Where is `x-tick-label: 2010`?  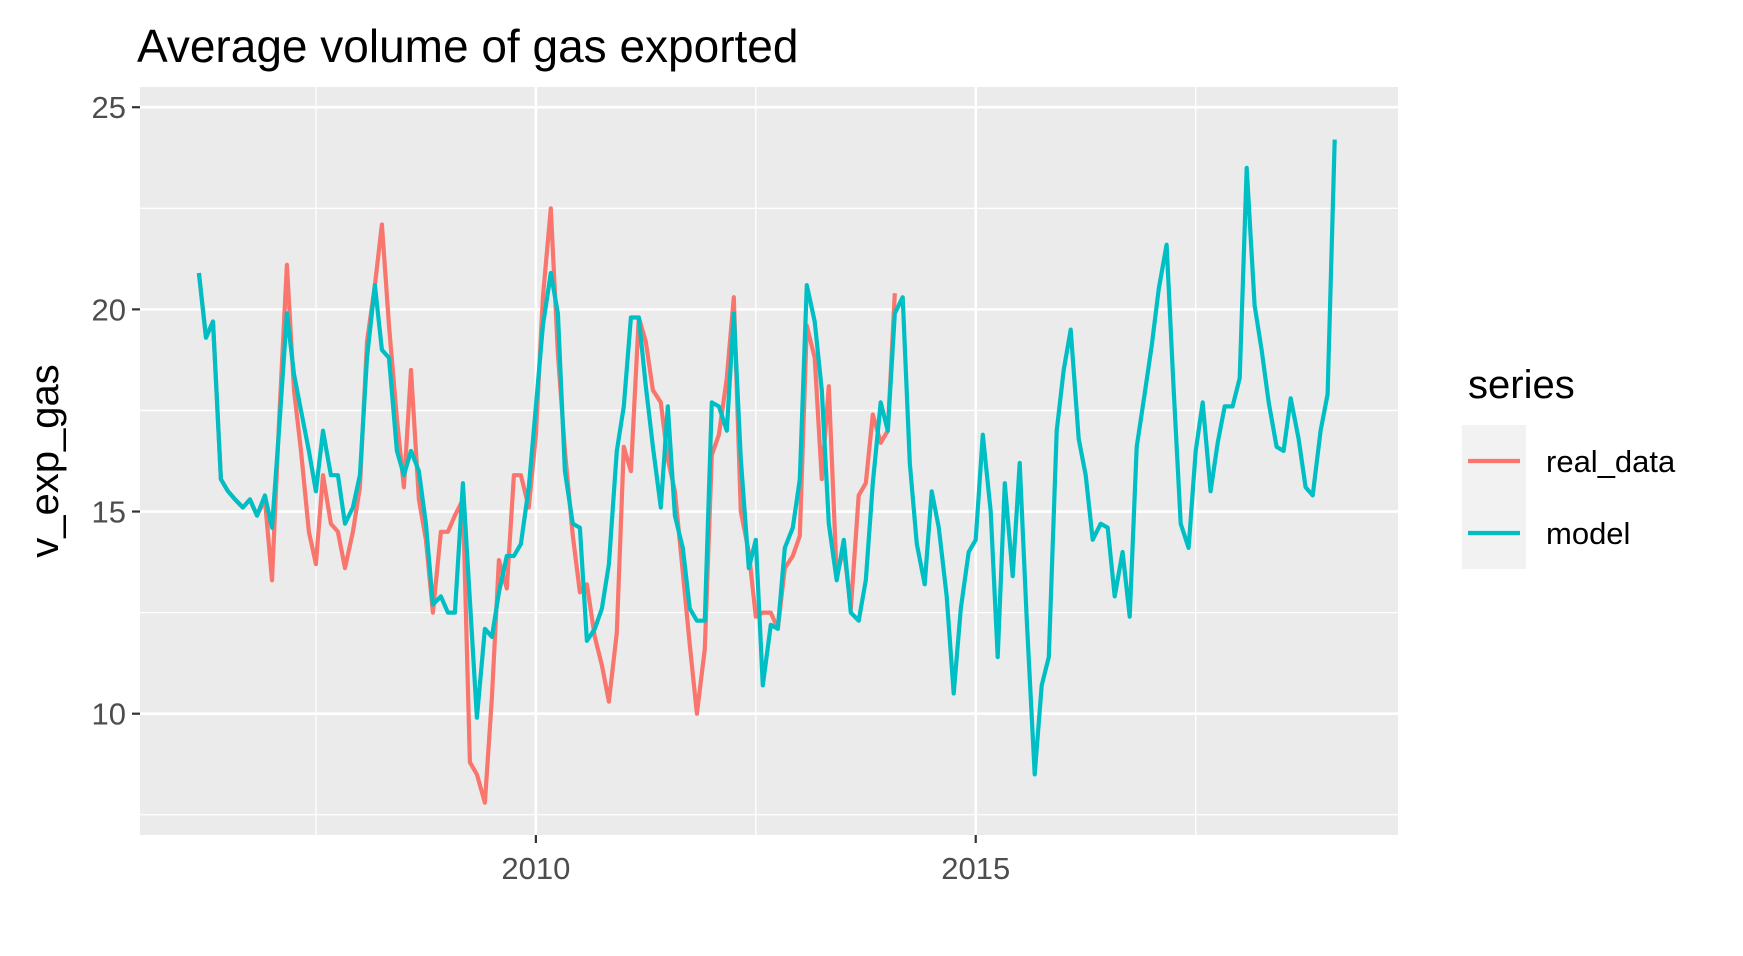 x-tick-label: 2010 is located at coordinates (535, 868).